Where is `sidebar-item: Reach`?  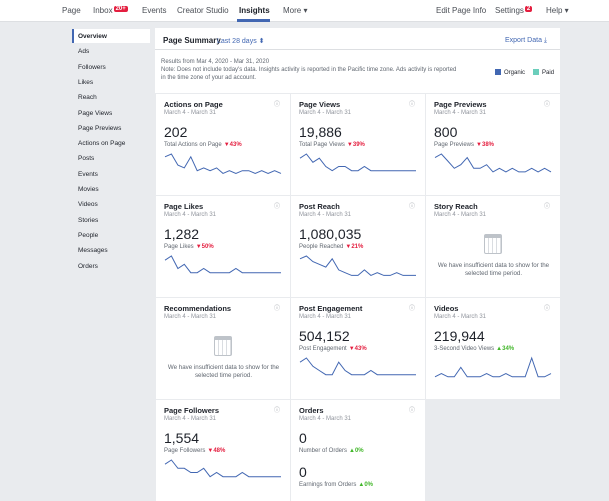
sidebar-item: Reach is located at coordinates (87, 98).